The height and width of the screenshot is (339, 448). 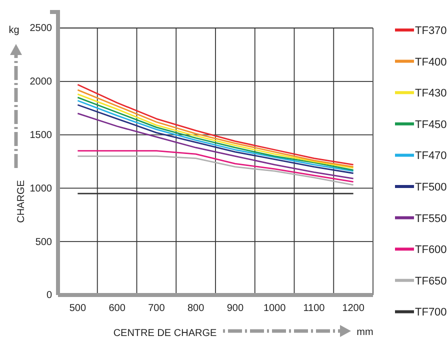 What do you see at coordinates (41, 188) in the screenshot?
I see `y-tick-label: 1000` at bounding box center [41, 188].